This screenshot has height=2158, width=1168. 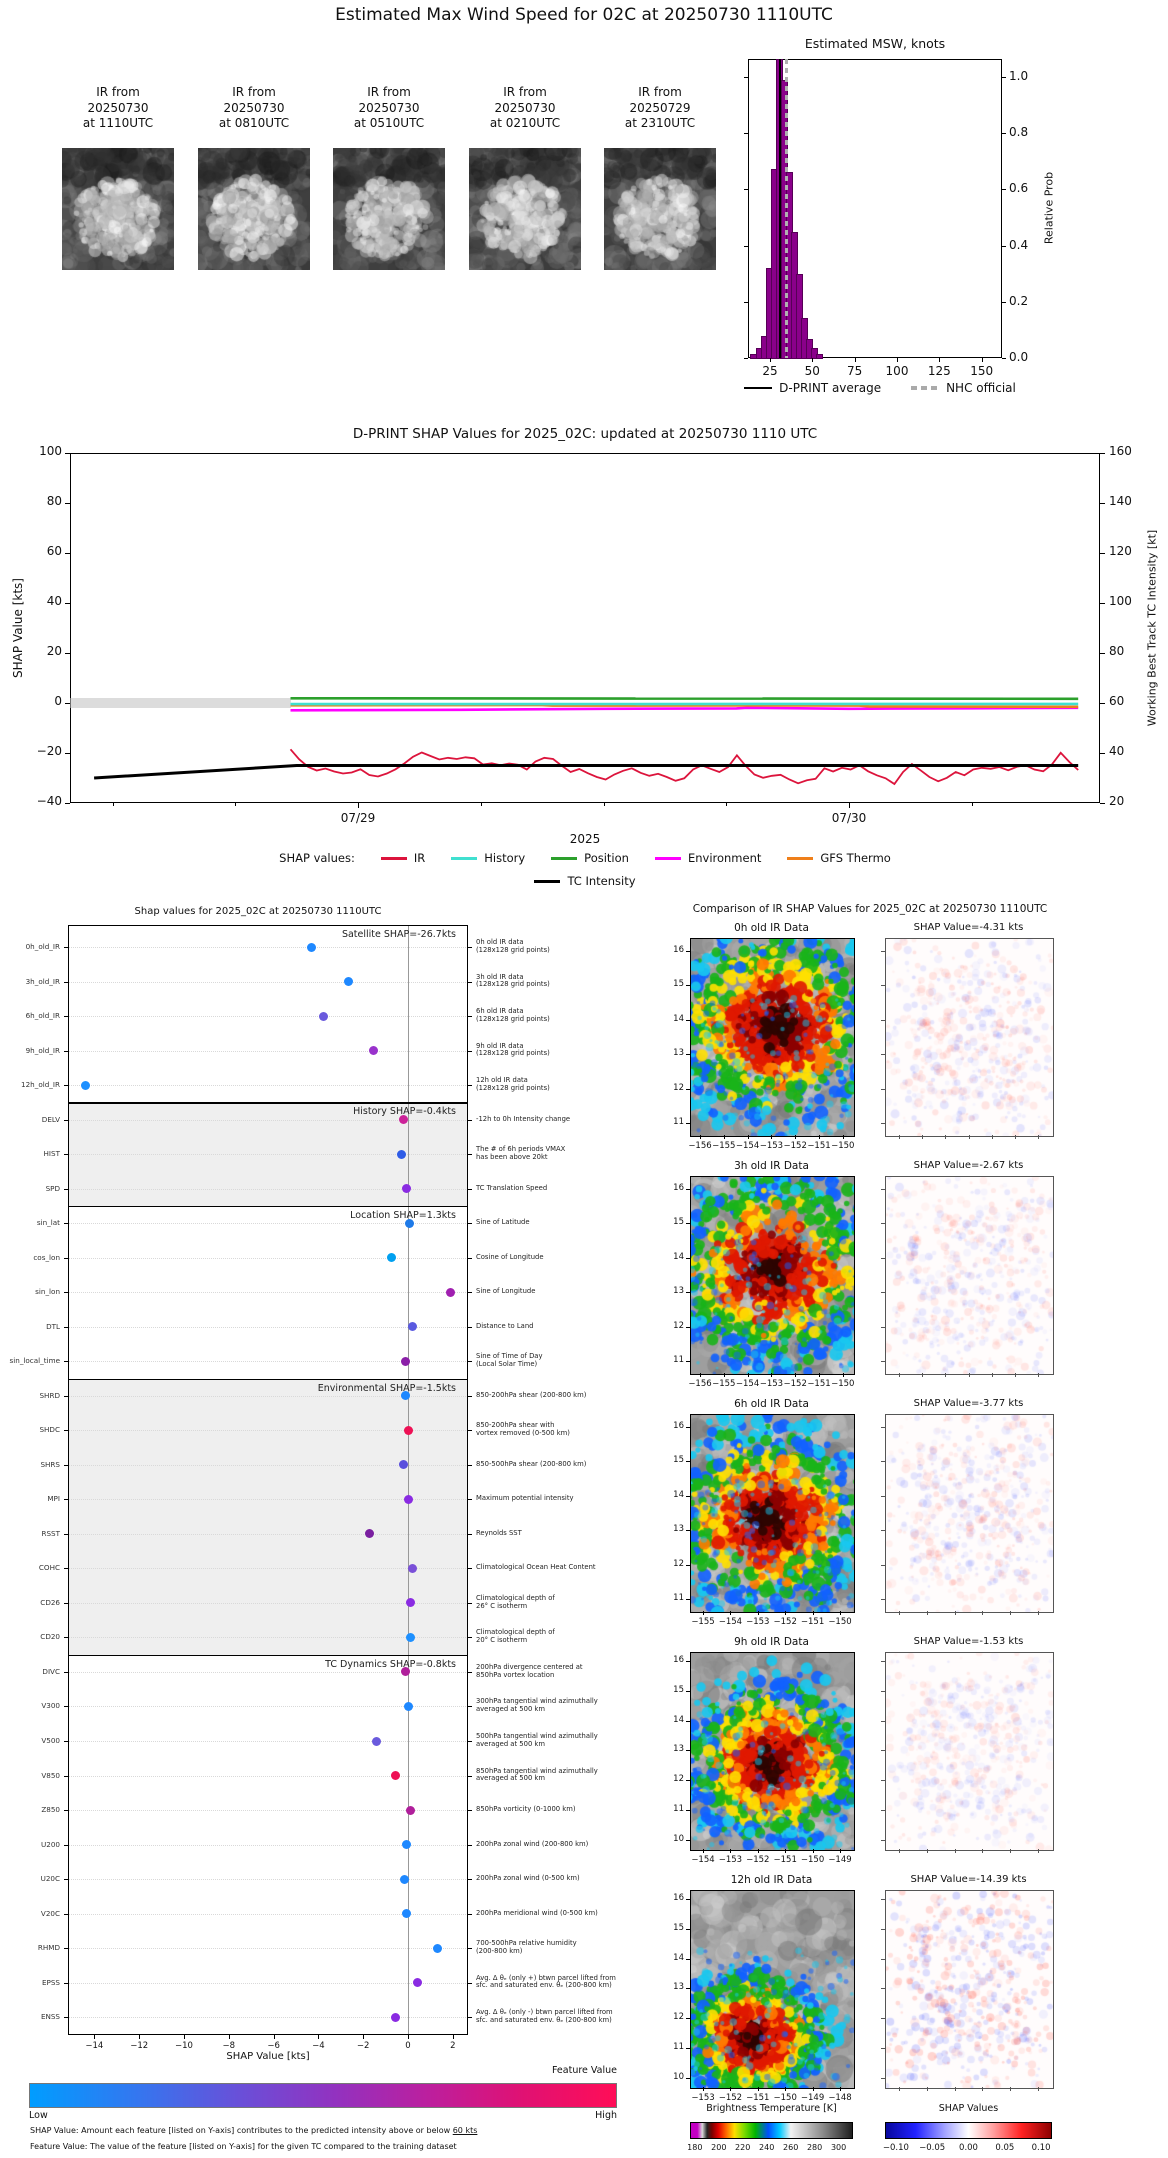 What do you see at coordinates (963, 388) in the screenshot?
I see `legend-item: NHC official` at bounding box center [963, 388].